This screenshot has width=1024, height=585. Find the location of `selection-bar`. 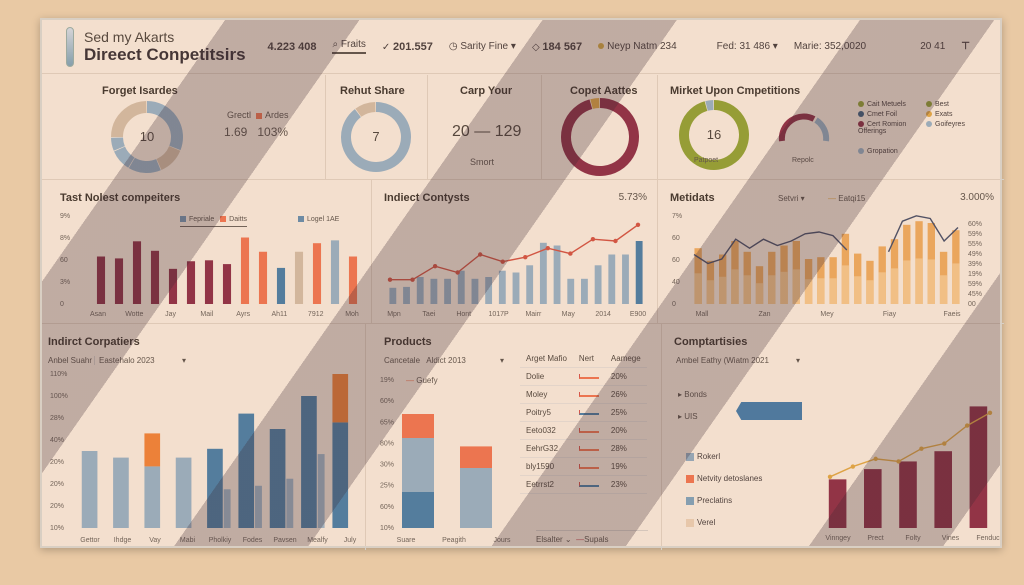

selection-bar is located at coordinates (769, 411).